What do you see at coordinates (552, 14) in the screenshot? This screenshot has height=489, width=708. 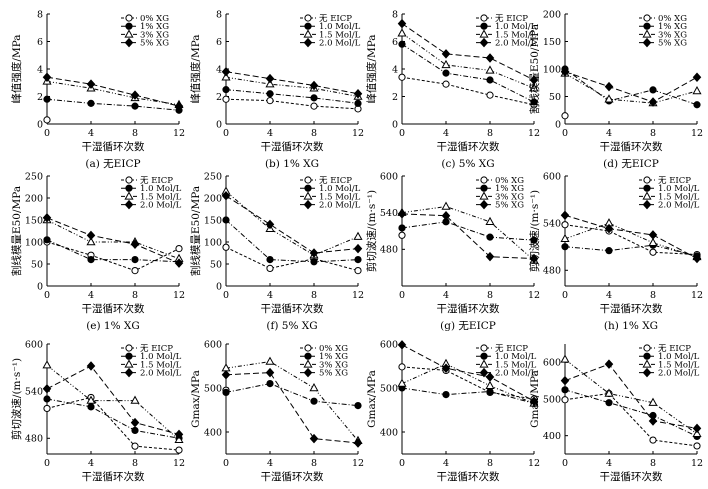 I see `y-tick-label: 200` at bounding box center [552, 14].